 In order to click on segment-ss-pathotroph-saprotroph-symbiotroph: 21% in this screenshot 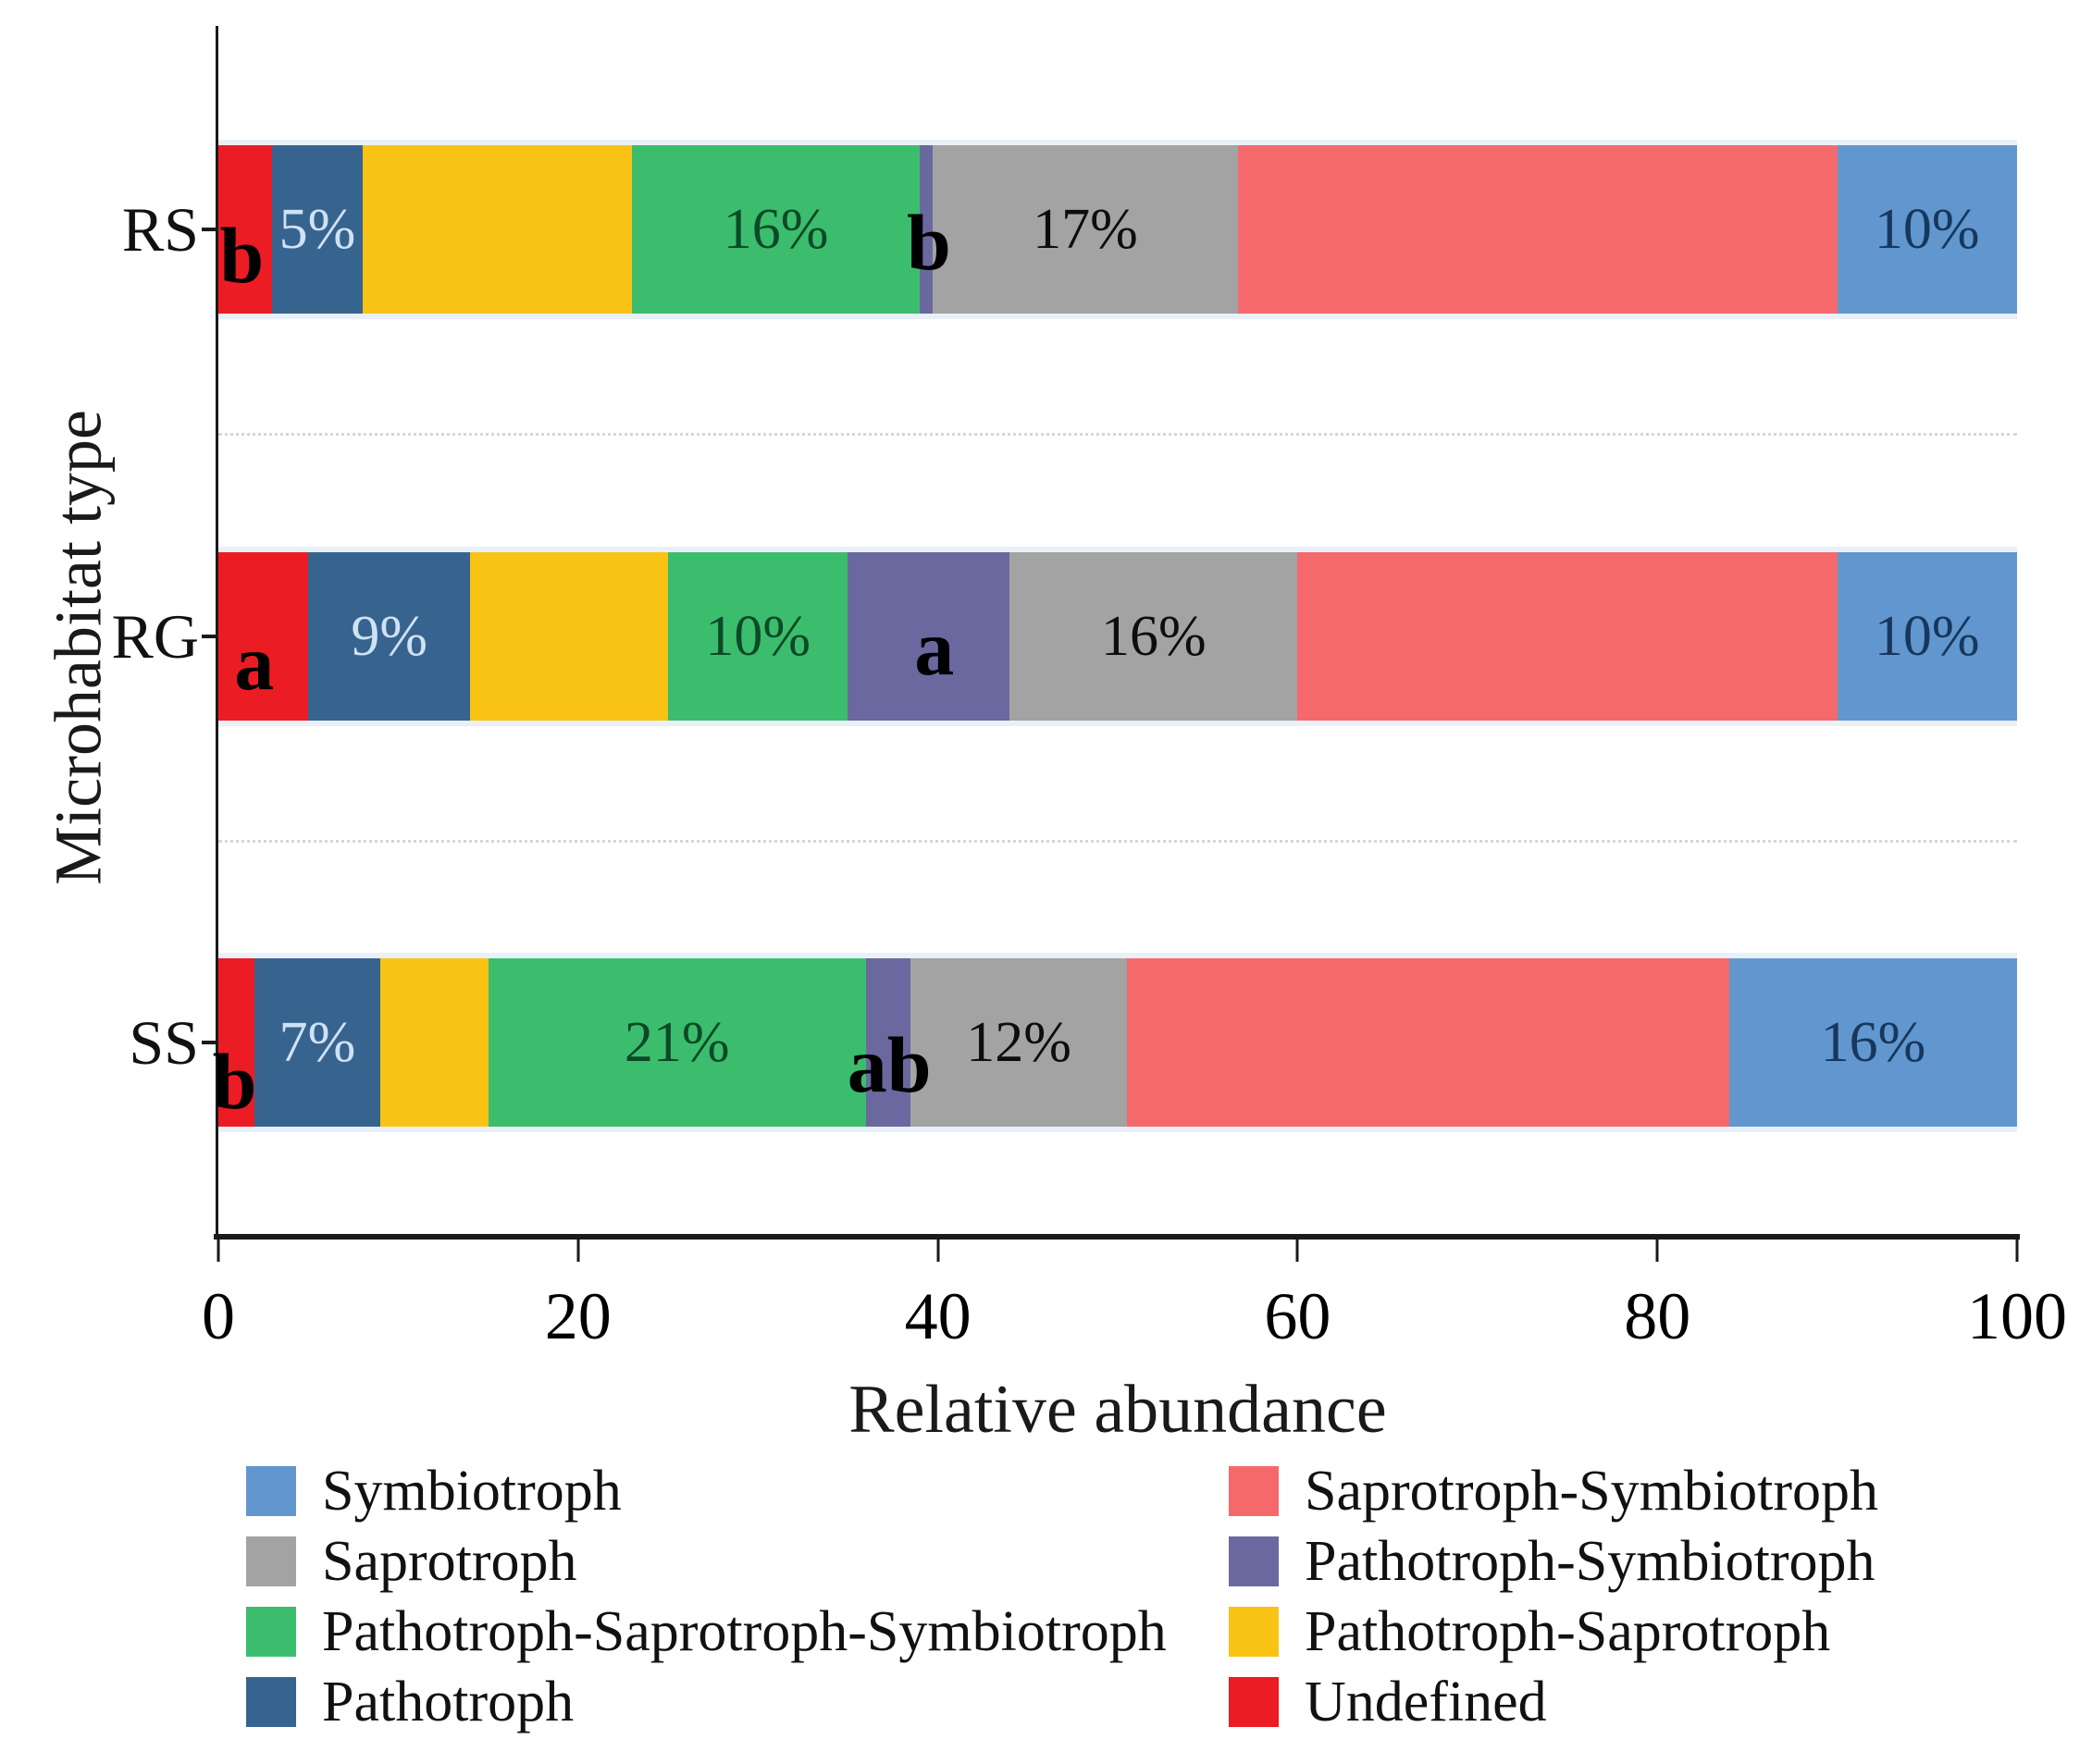, I will do `click(677, 1042)`.